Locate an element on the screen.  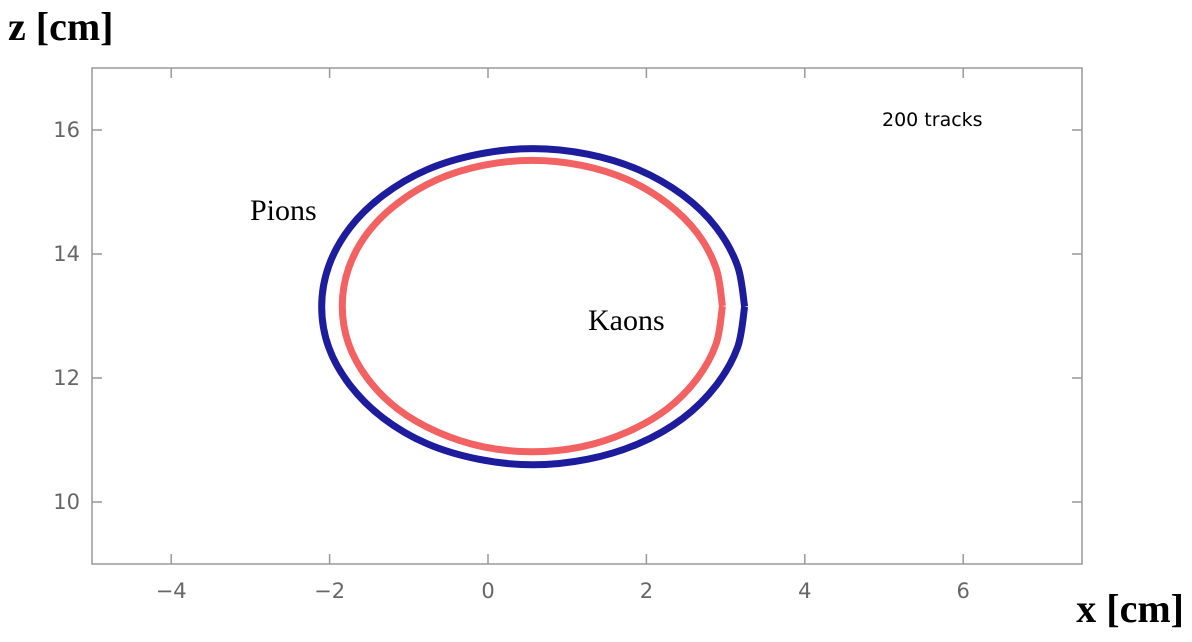
y-tick-label: 10 is located at coordinates (66, 502).